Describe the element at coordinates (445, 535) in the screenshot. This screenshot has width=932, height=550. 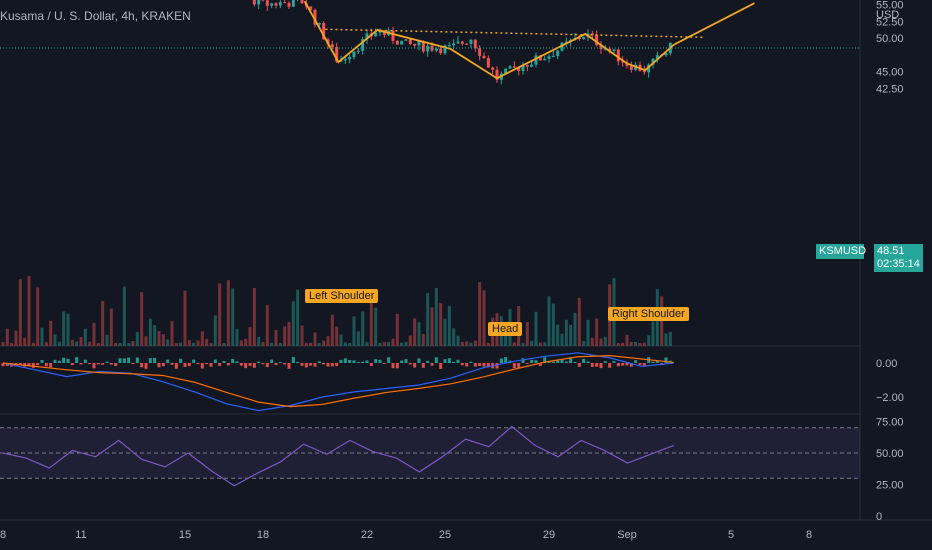
I see `x-tick-label: 25` at that location.